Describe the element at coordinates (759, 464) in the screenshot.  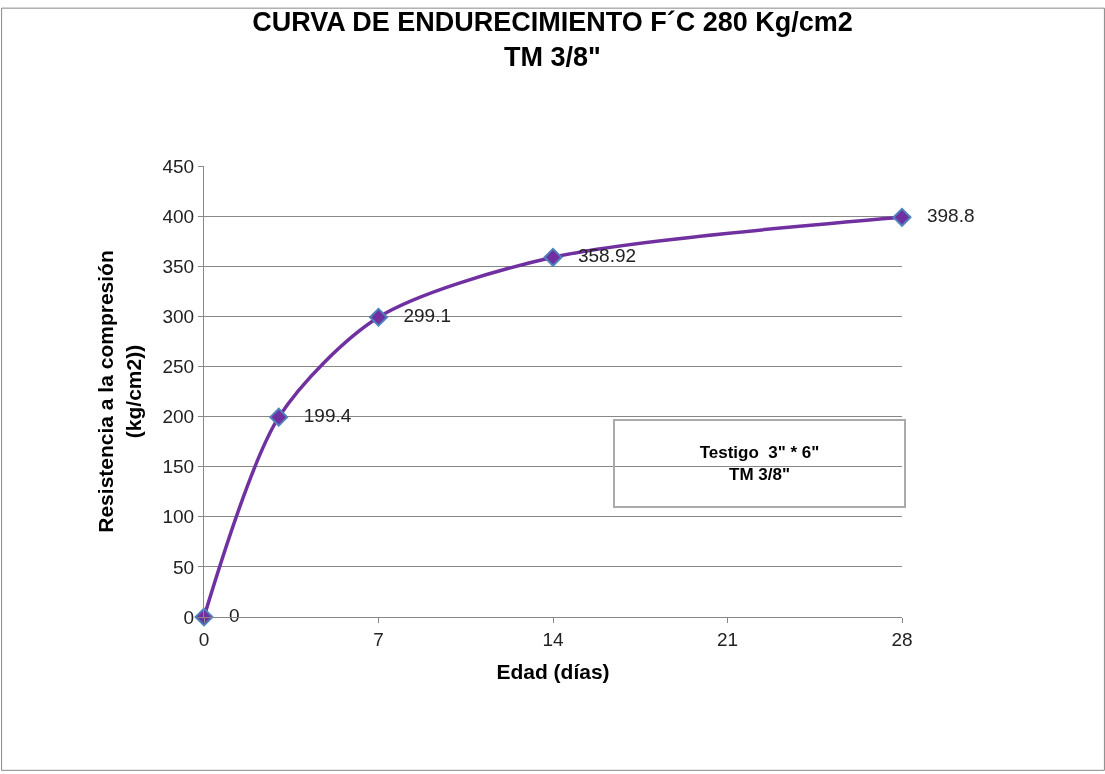
I see `annotation: Testigo 3" * 6" TM 3/8"` at that location.